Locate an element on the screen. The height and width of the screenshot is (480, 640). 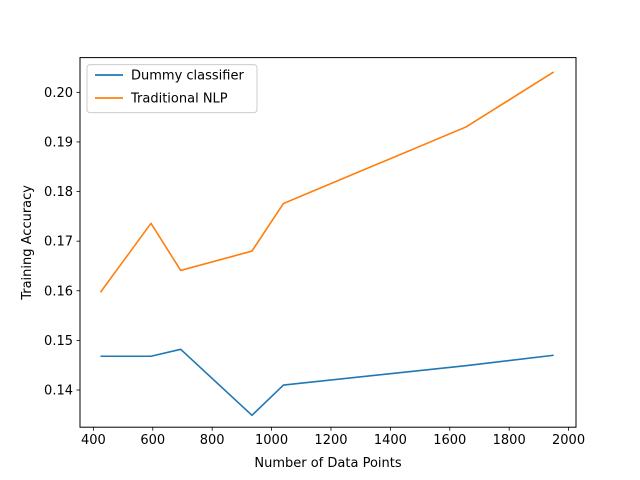
x-axis: 400 600 800 1000 1200 1400 1600 1800 2000 is located at coordinates (333, 437).